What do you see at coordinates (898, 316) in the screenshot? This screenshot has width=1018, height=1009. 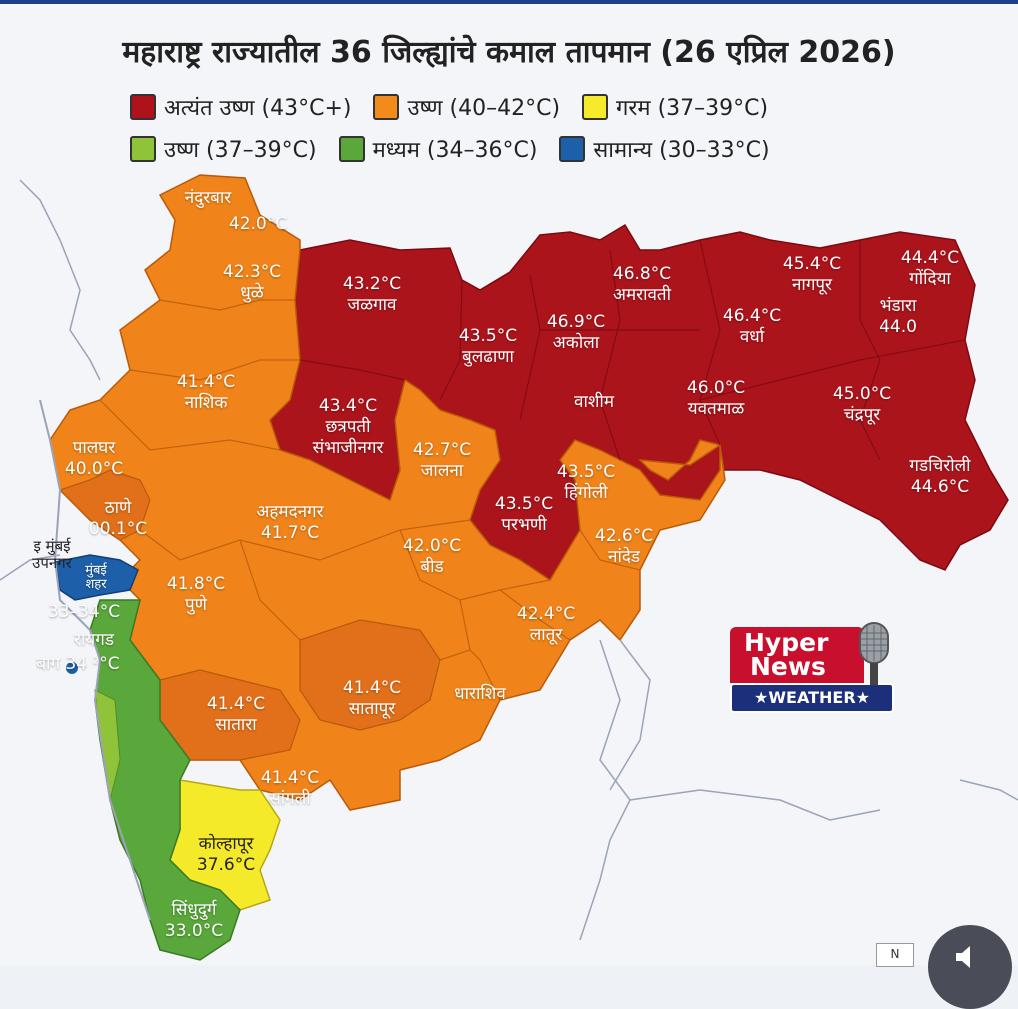 I see `label-bhandara: भंडारा 44.0` at bounding box center [898, 316].